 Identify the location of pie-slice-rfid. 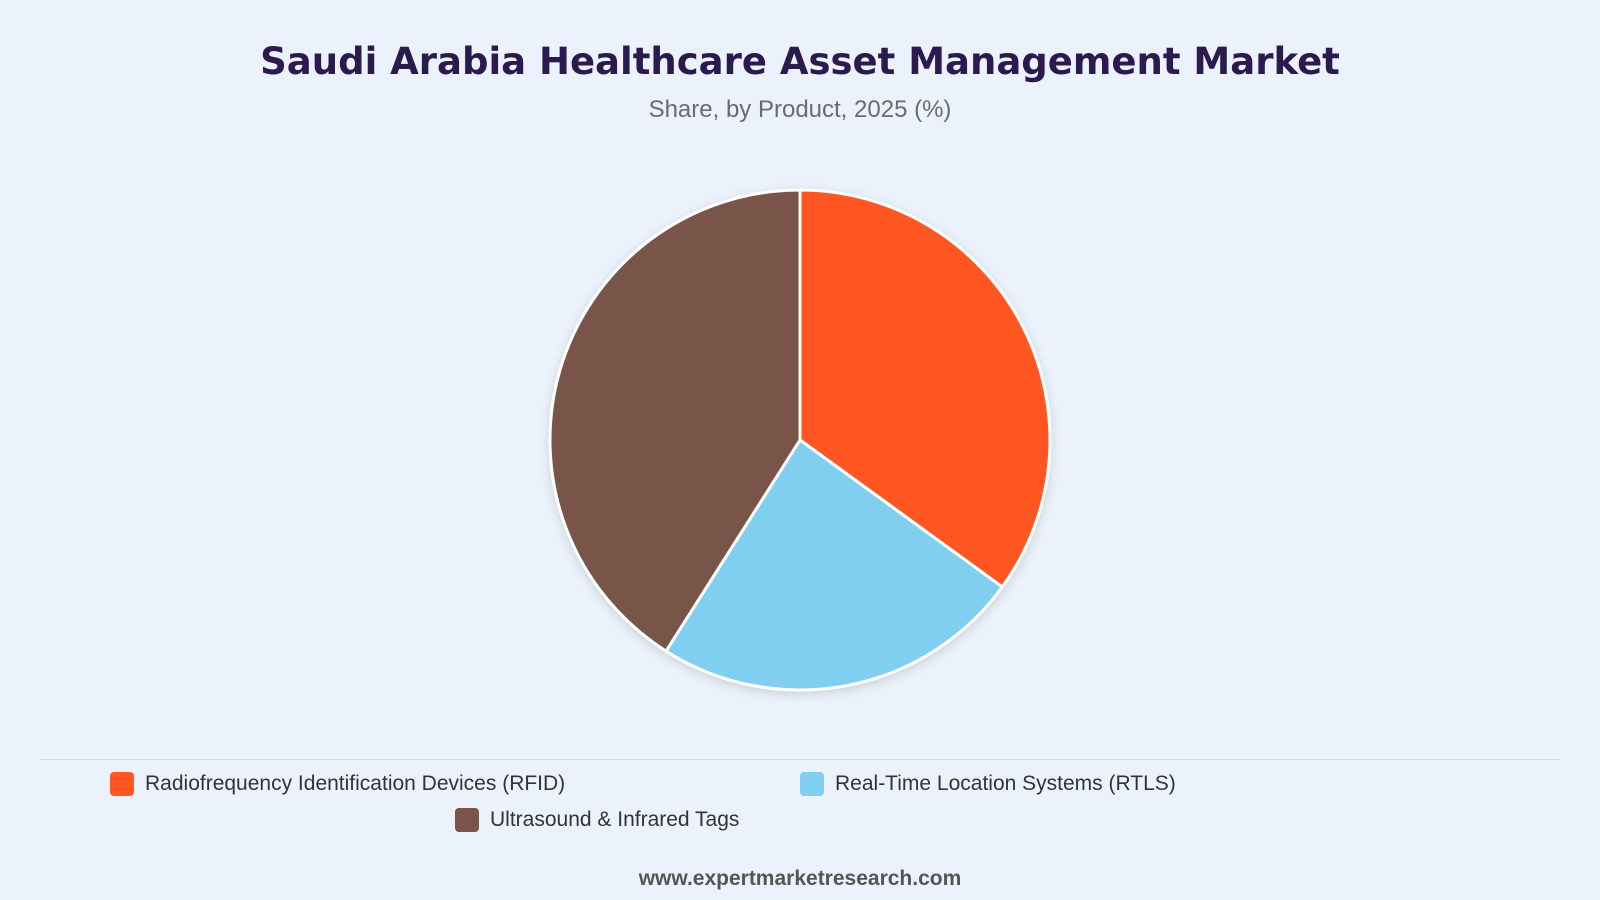
(925, 388).